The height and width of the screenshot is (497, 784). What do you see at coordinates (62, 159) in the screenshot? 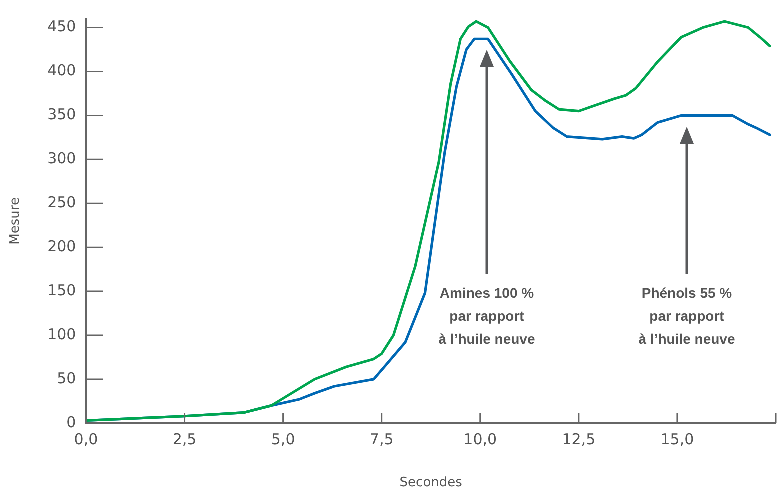
I see `y-tick-label: 300` at bounding box center [62, 159].